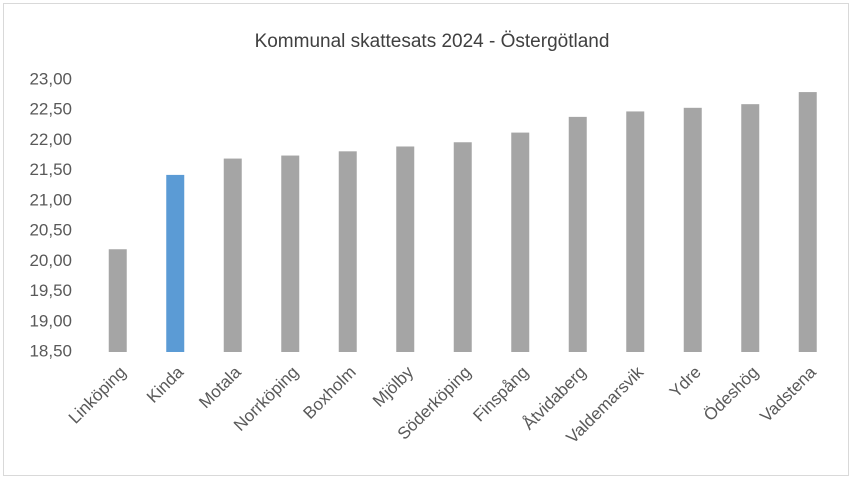 The height and width of the screenshot is (479, 852). Describe the element at coordinates (50, 78) in the screenshot. I see `y-tick-label: 23,00` at that location.